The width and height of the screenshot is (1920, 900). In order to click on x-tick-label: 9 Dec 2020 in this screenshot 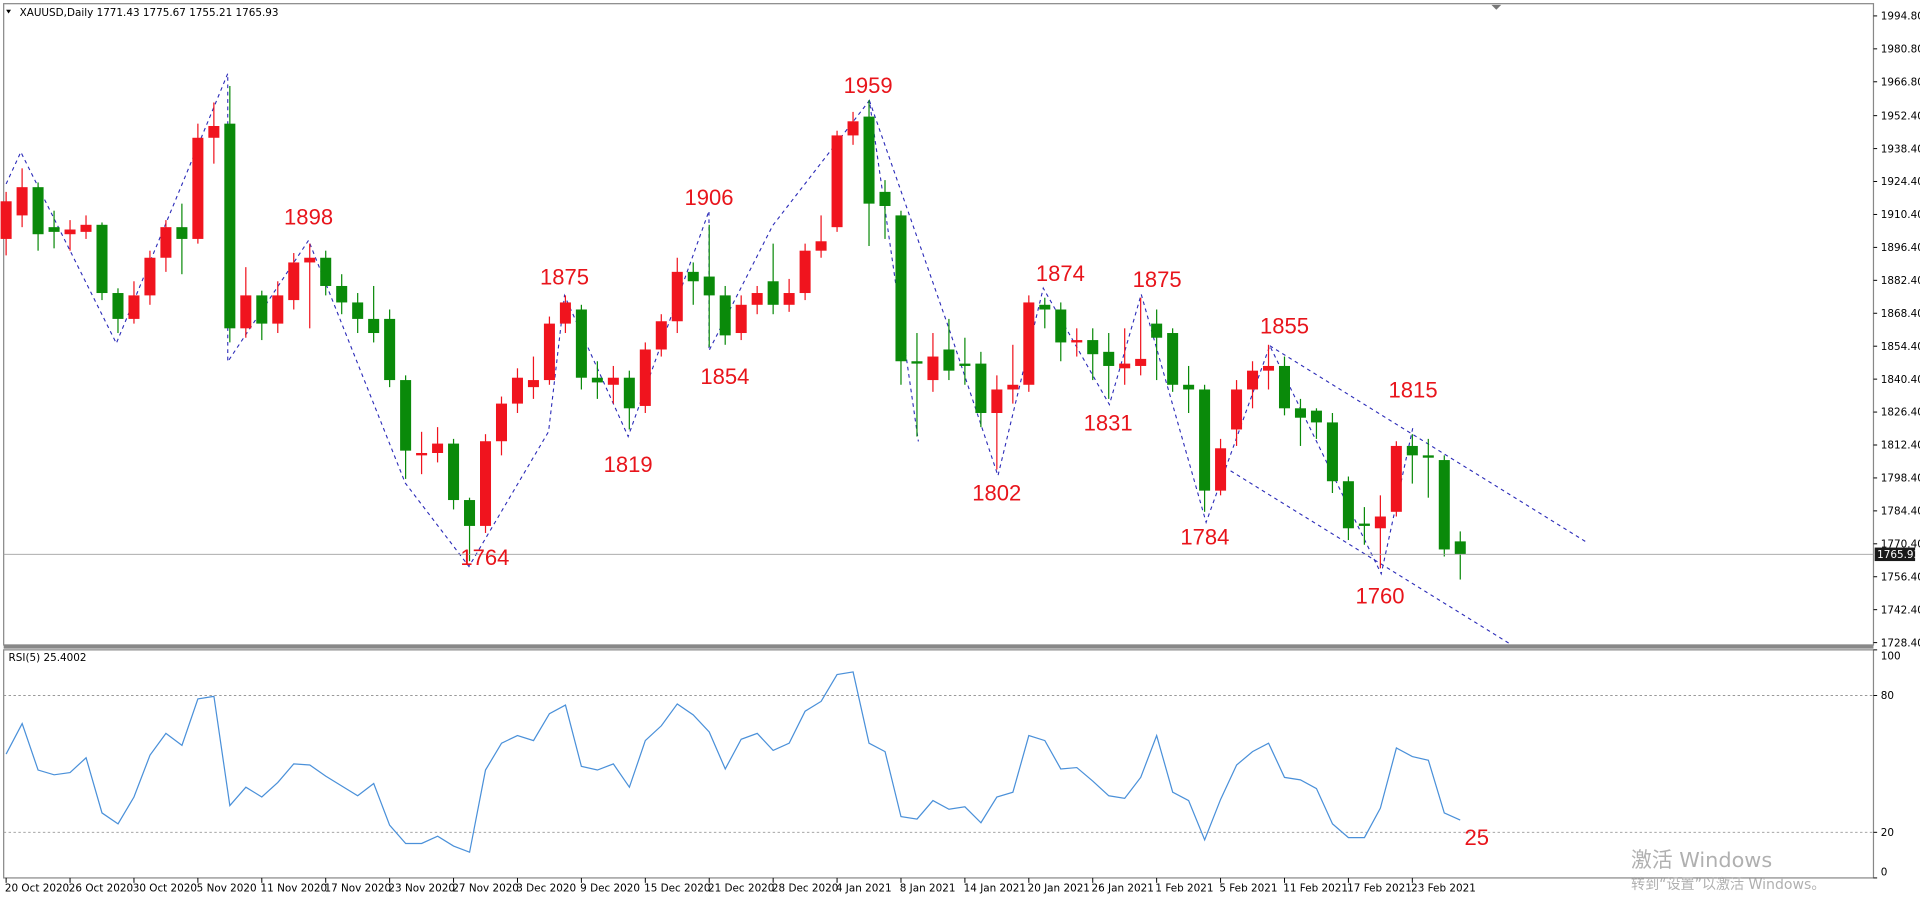, I will do `click(610, 888)`.